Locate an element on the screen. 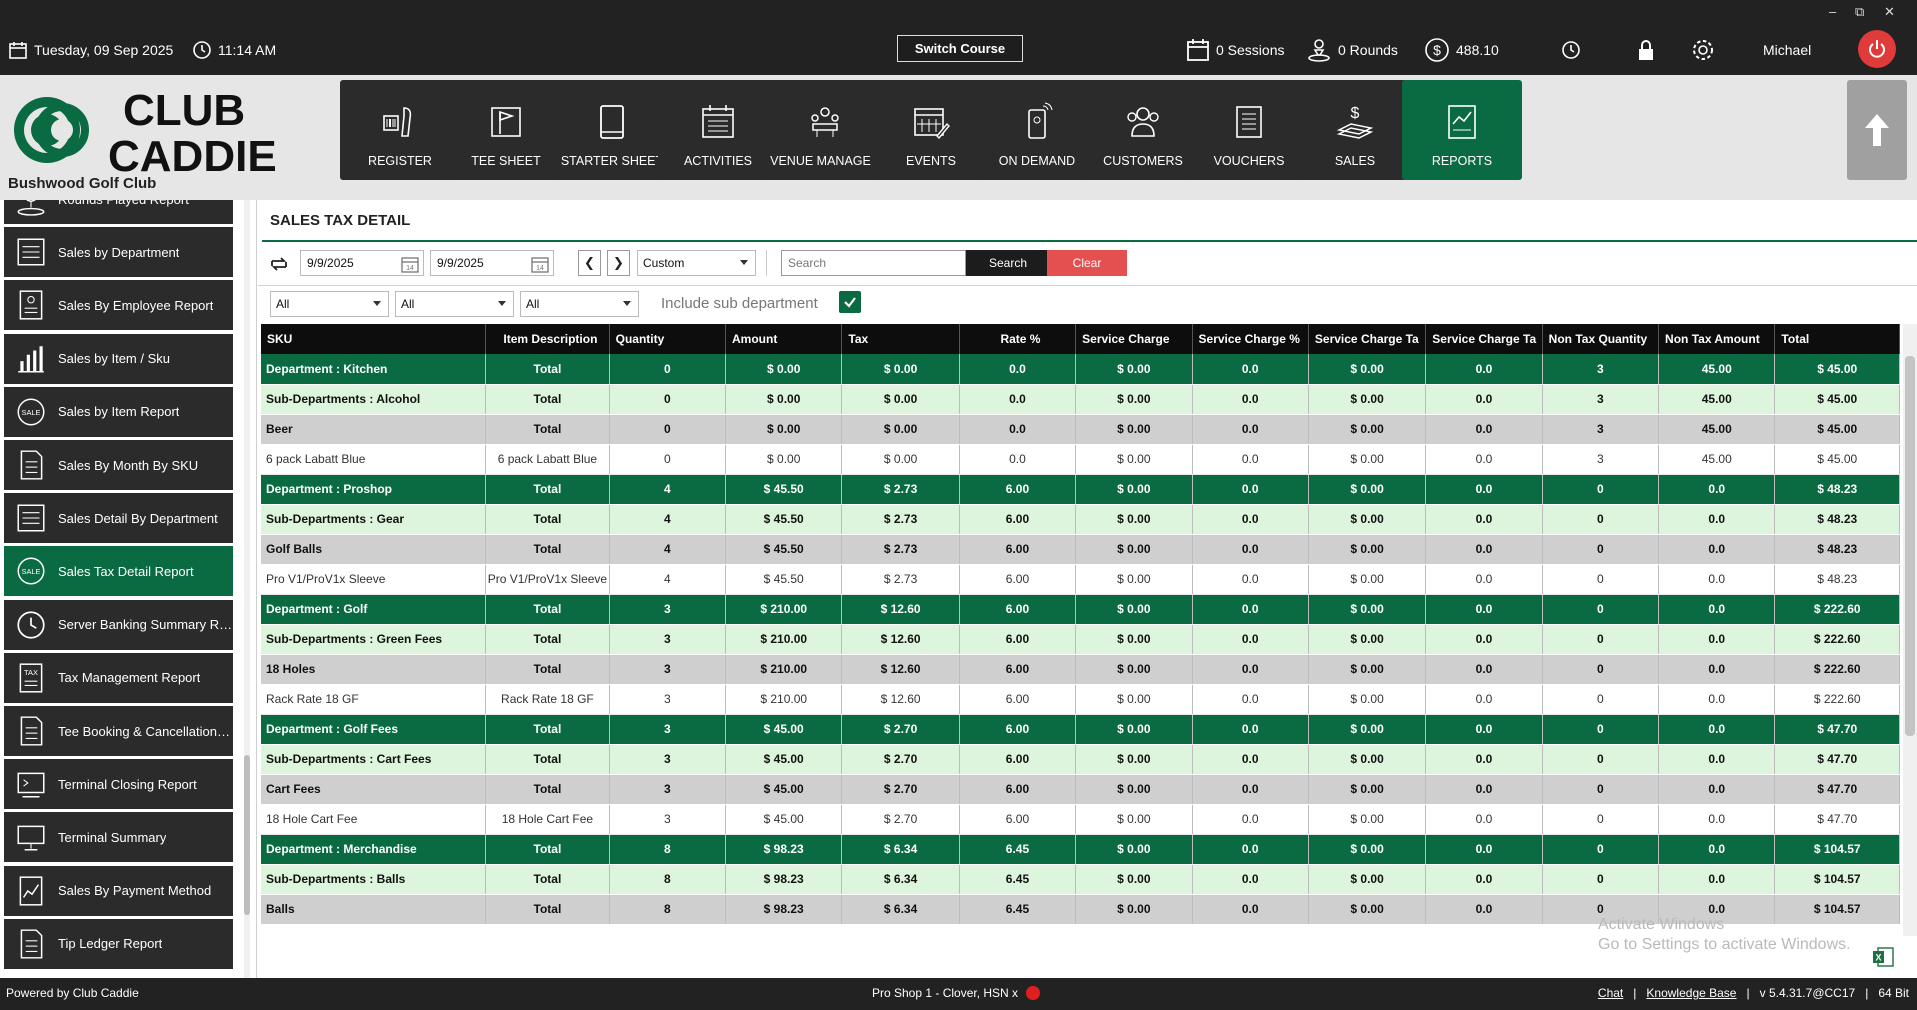 The image size is (1917, 1010). column-header: Service Charge % is located at coordinates (1250, 339).